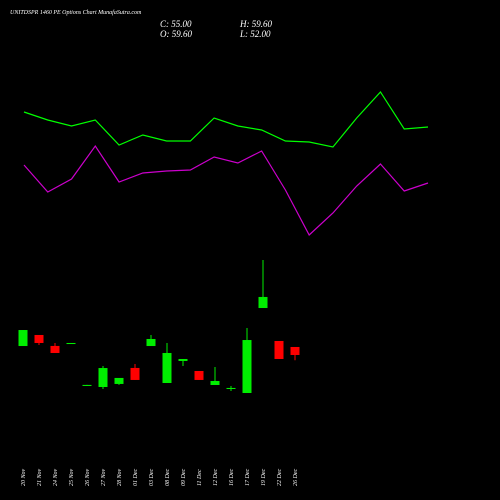 This screenshot has width=500, height=500. I want to click on x-tick-label: 11 Dec, so click(200, 477).